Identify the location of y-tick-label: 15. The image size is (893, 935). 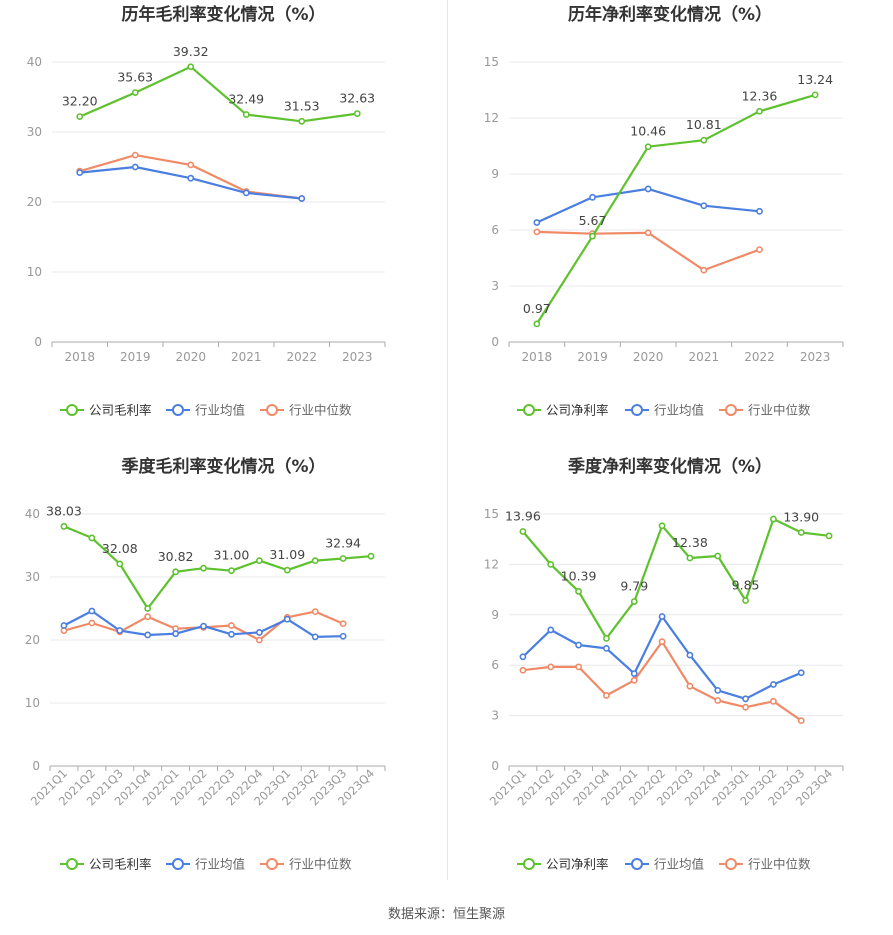
(491, 62).